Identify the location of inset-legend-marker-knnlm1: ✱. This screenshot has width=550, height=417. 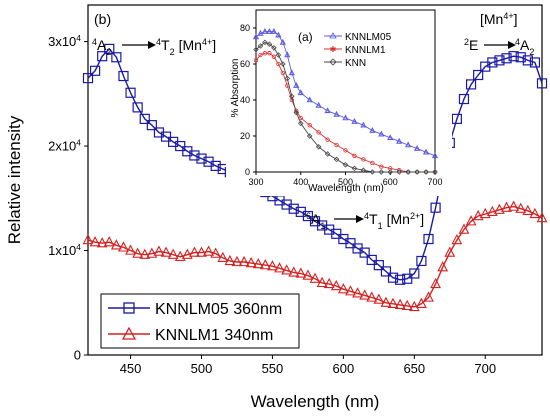
(333, 49).